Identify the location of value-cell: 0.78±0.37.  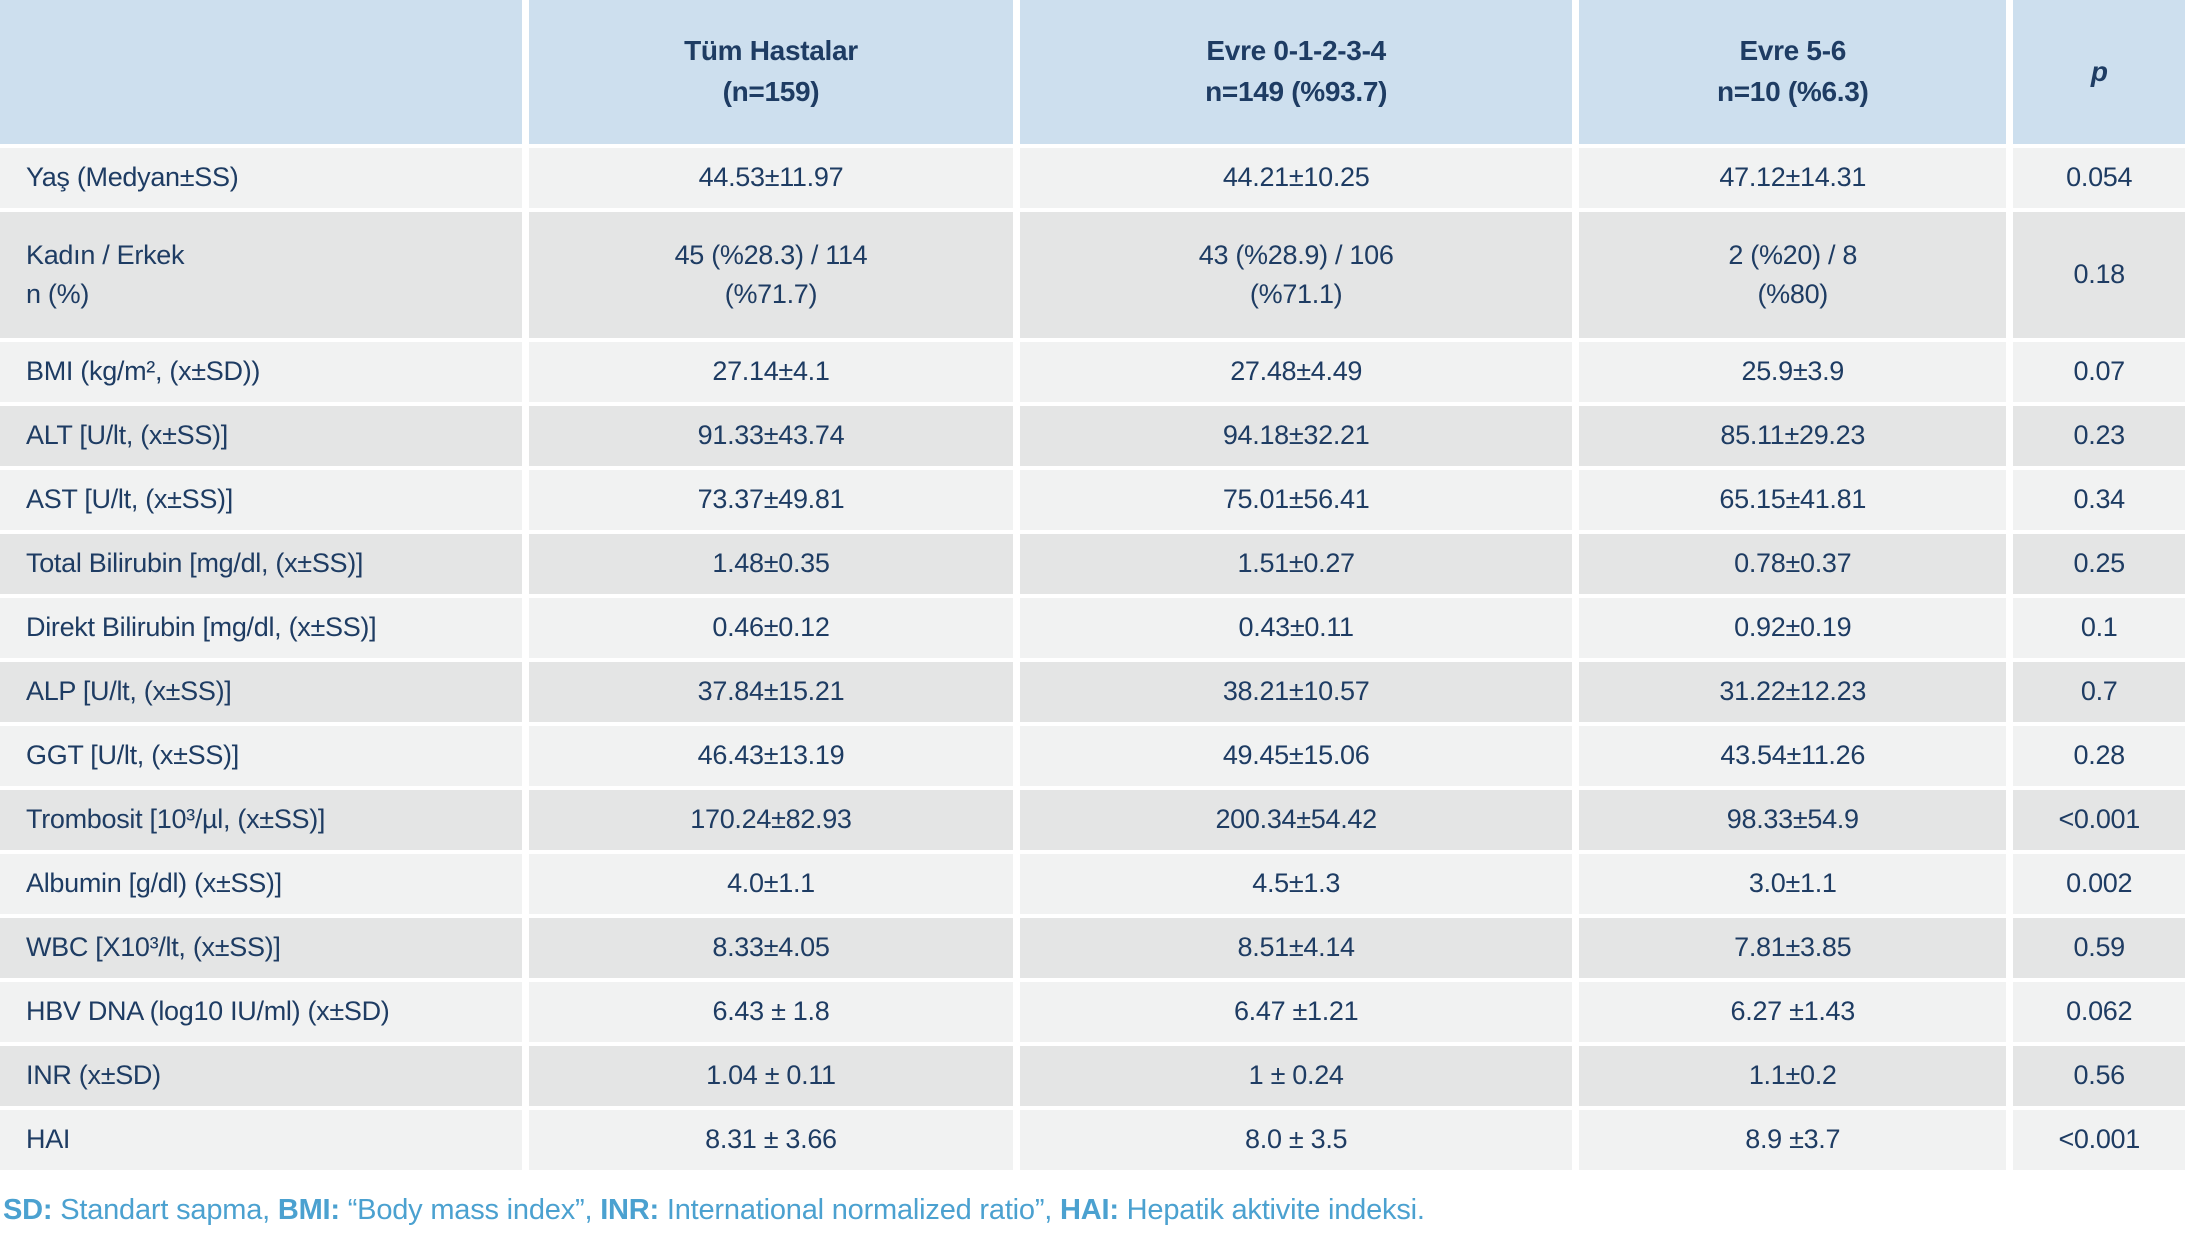
(1793, 564).